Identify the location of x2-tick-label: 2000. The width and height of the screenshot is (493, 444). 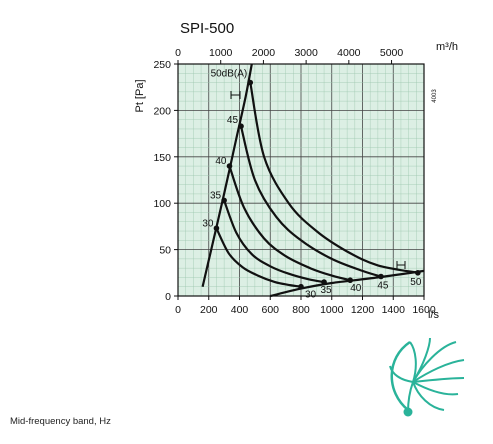
(264, 53).